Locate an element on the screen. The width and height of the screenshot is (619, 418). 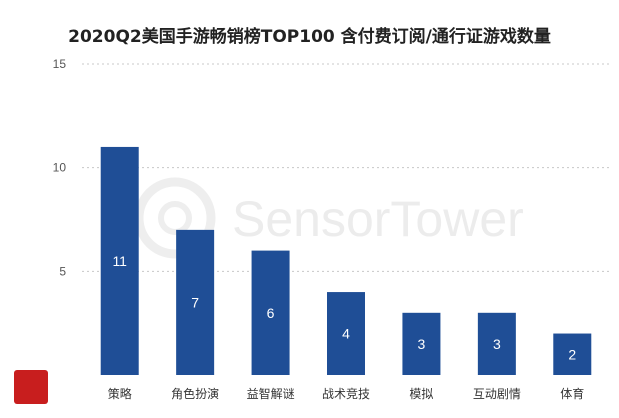
x-axis-ticks: 策略 角色扮演 益智解谜 战术竞技 模拟 互动剧情 体育 is located at coordinates (346, 393).